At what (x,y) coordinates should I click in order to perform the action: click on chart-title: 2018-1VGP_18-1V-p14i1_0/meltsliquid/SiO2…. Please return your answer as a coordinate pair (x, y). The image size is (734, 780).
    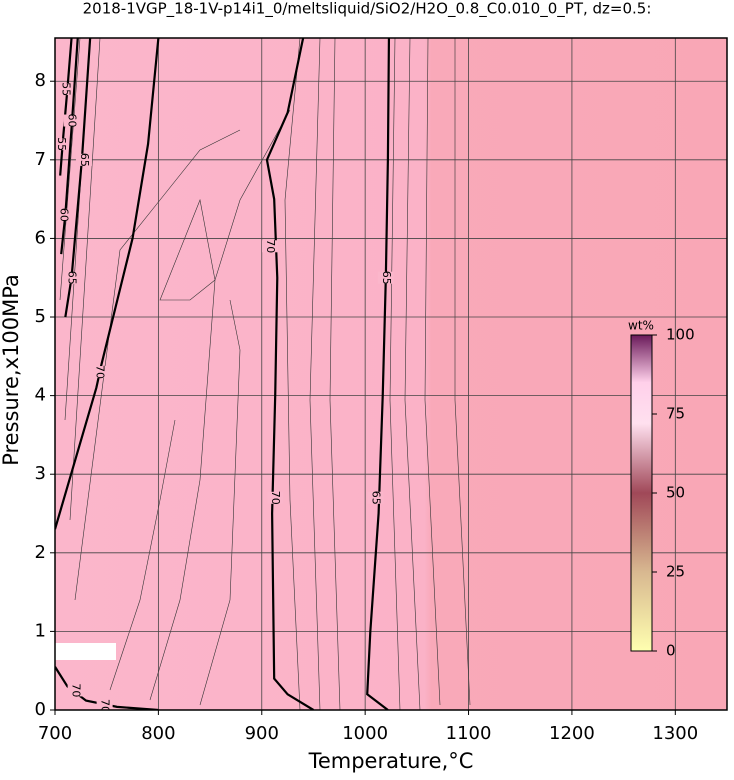
    Looking at the image, I should click on (367, 9).